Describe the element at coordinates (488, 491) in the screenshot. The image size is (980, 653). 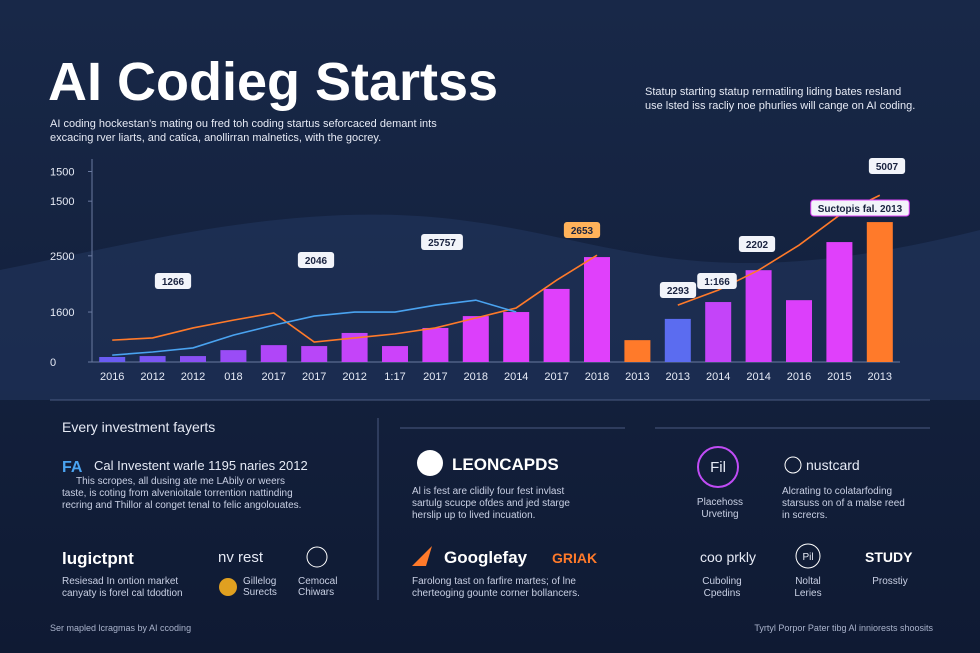
I see `panel-body: Al is fest are clidily four fest invlast` at that location.